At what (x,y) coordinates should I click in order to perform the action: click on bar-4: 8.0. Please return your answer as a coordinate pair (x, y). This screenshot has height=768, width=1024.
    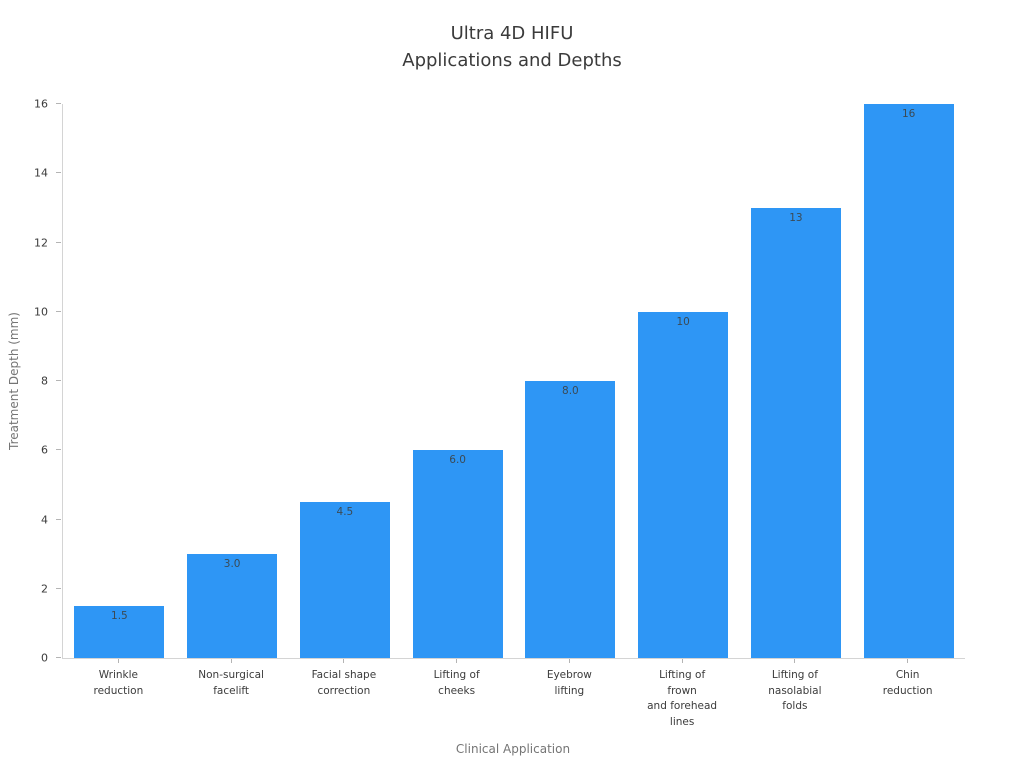
    Looking at the image, I should click on (570, 519).